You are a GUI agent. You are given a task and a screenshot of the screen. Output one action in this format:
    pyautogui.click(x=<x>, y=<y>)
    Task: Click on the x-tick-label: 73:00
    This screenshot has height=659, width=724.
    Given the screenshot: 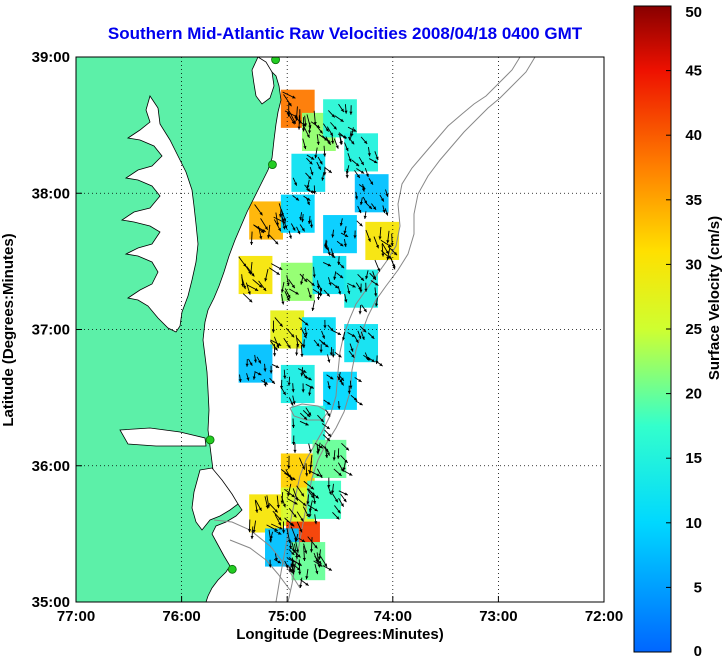 What is the action you would take?
    pyautogui.click(x=498, y=616)
    